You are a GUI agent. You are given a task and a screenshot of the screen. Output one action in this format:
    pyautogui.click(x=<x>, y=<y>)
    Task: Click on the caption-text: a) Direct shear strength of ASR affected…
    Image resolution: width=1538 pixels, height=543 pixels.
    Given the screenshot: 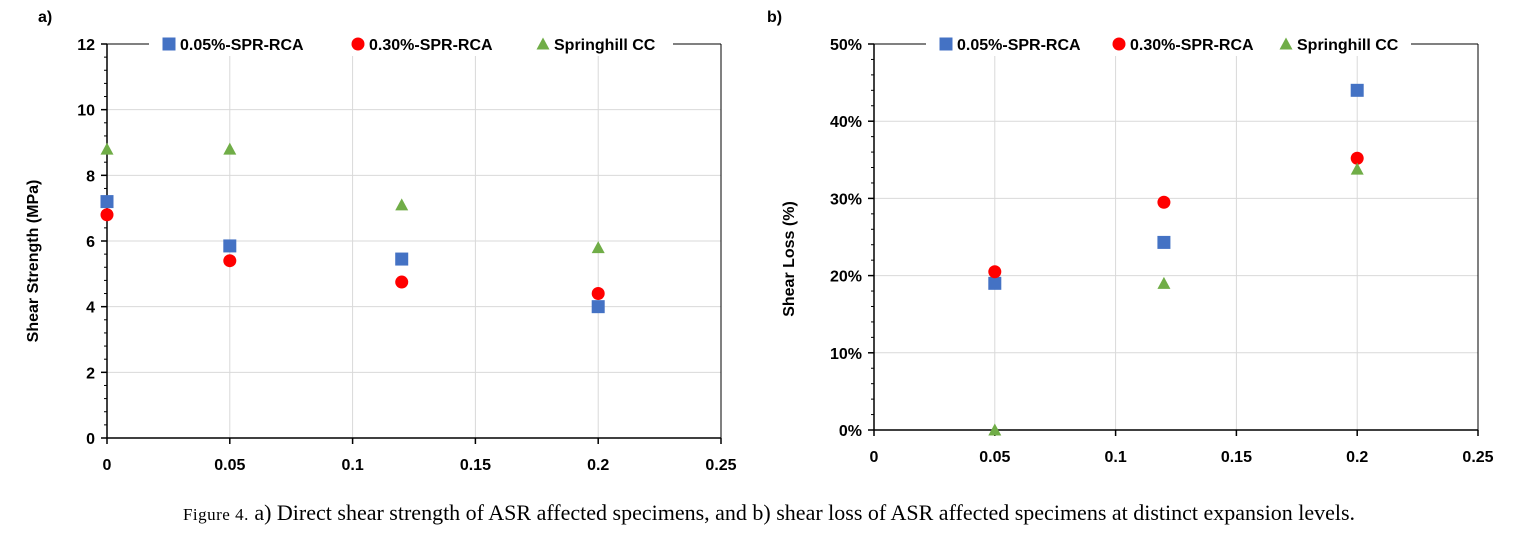 What is the action you would take?
    pyautogui.click(x=802, y=512)
    